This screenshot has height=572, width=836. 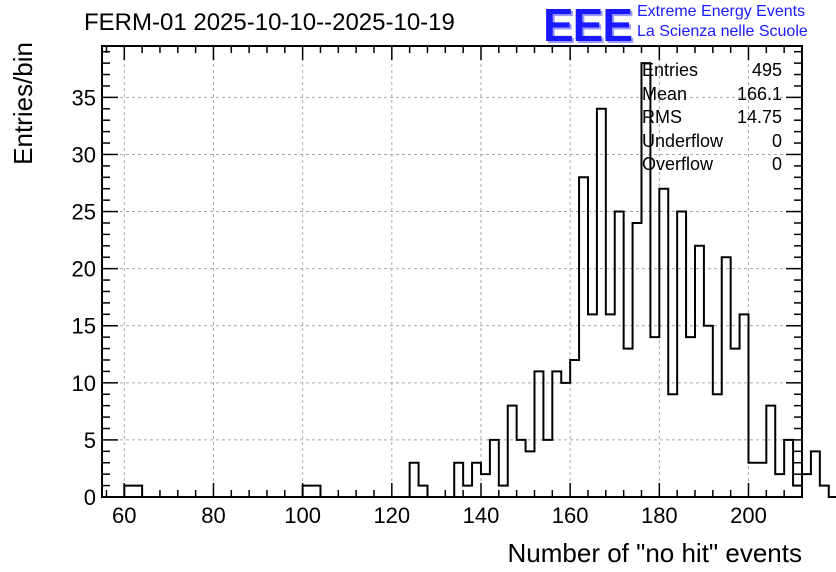 I want to click on y-tick-label: 0, so click(x=90, y=497).